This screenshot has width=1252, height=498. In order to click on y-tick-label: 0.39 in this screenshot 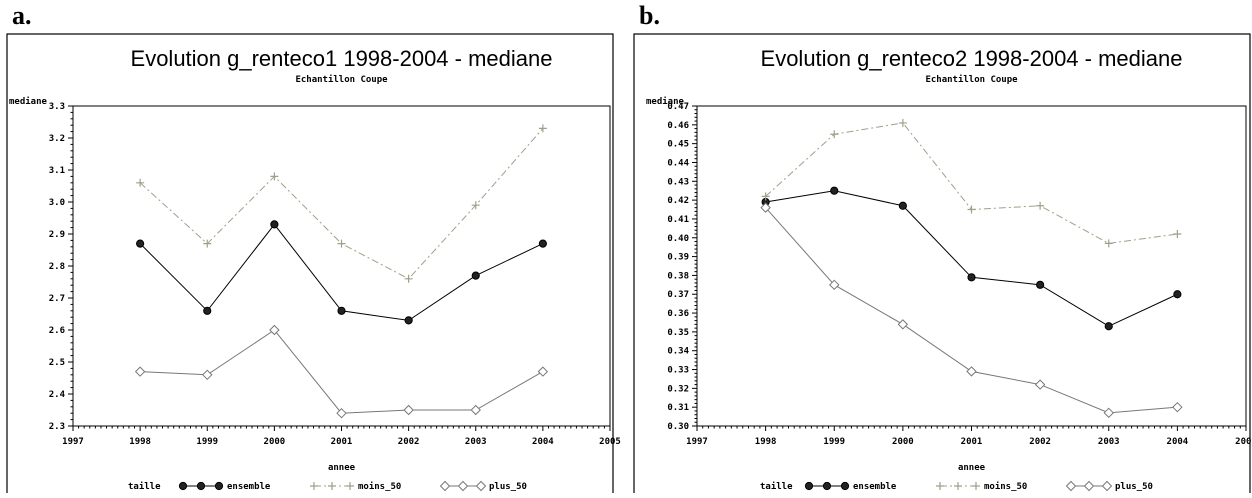, I will do `click(678, 258)`.